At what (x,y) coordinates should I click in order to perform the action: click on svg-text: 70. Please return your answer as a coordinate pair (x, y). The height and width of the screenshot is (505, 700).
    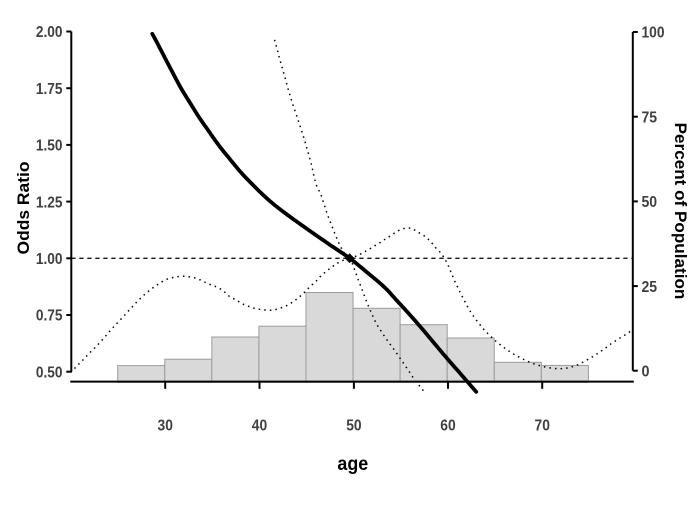
    Looking at the image, I should click on (542, 426).